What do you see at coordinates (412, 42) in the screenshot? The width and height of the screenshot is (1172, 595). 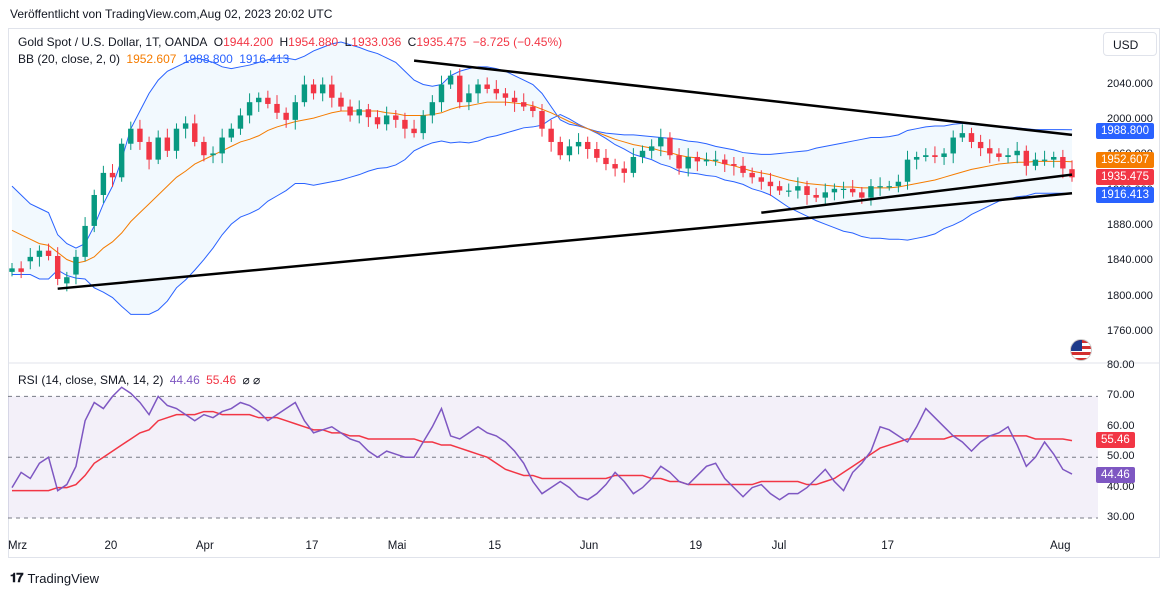 I see `close-label: C` at bounding box center [412, 42].